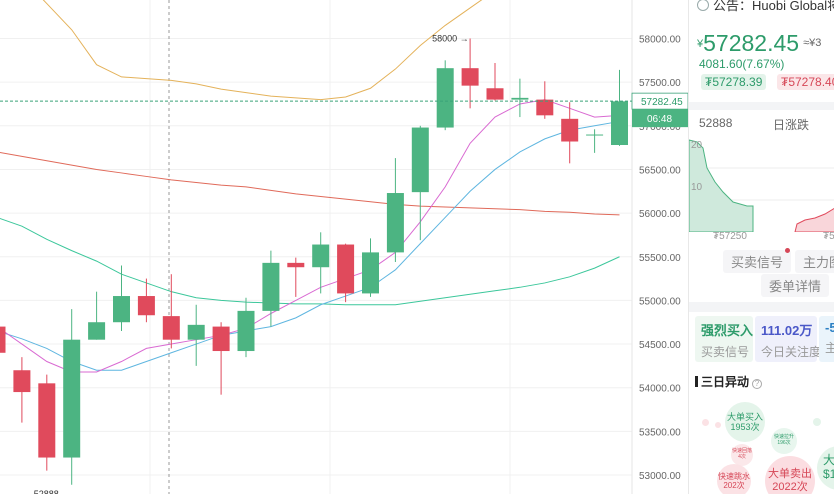 Image resolution: width=834 pixels, height=494 pixels. I want to click on tab-main-force: 主力图, so click(814, 261).